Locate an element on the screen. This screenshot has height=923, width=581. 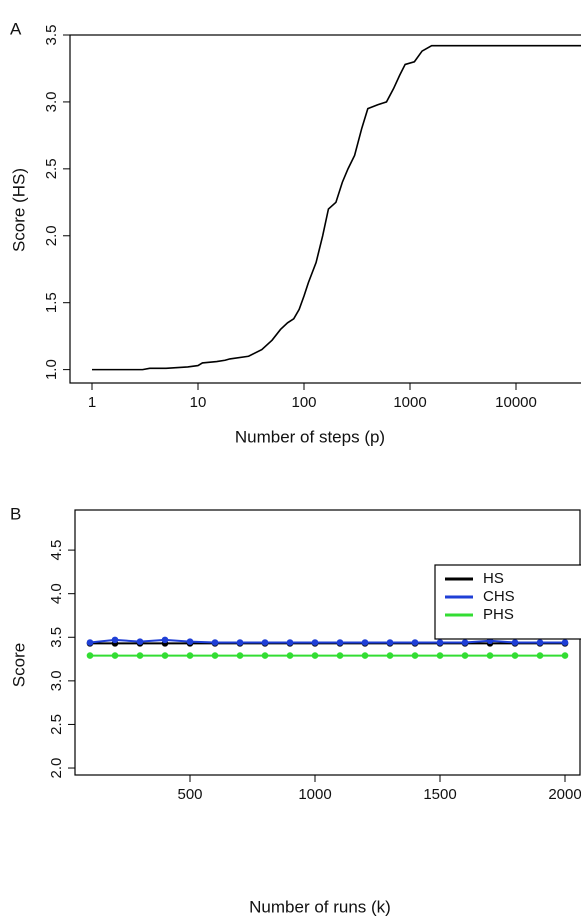
y-tick-label: 1.0 is located at coordinates (51, 369).